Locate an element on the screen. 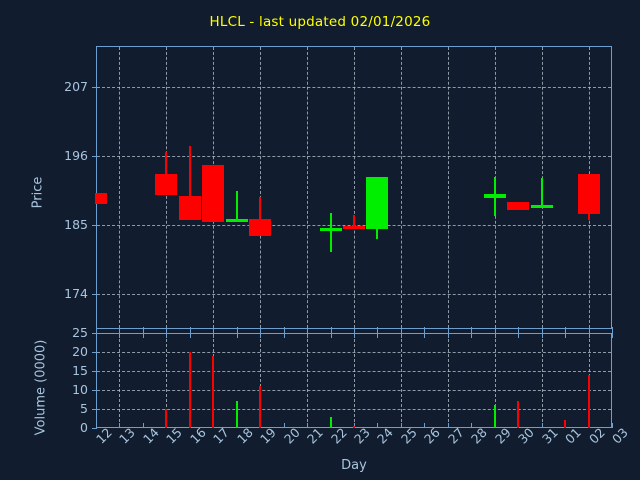 This screenshot has width=640, height=480. volume-tick-label: 0 is located at coordinates (84, 427).